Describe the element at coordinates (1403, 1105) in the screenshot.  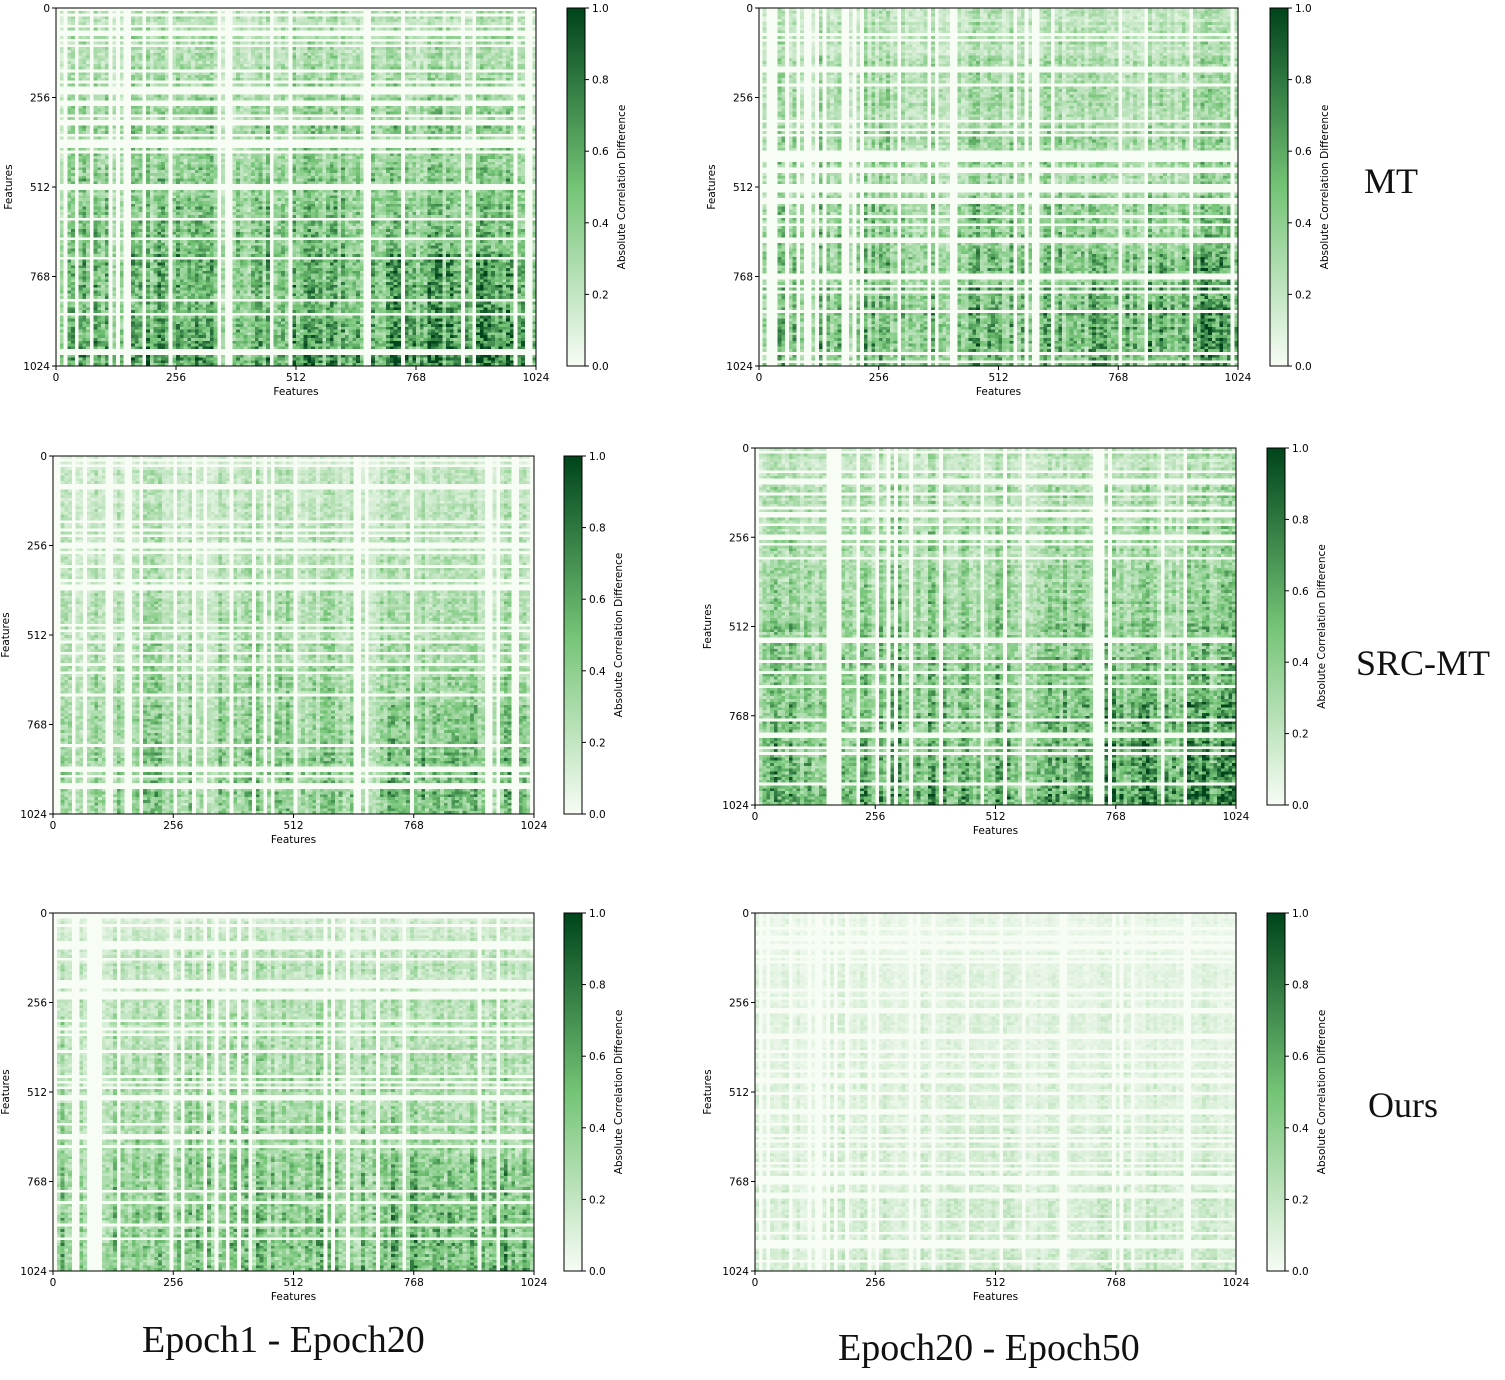
I see `row-label-ours: Ours` at that location.